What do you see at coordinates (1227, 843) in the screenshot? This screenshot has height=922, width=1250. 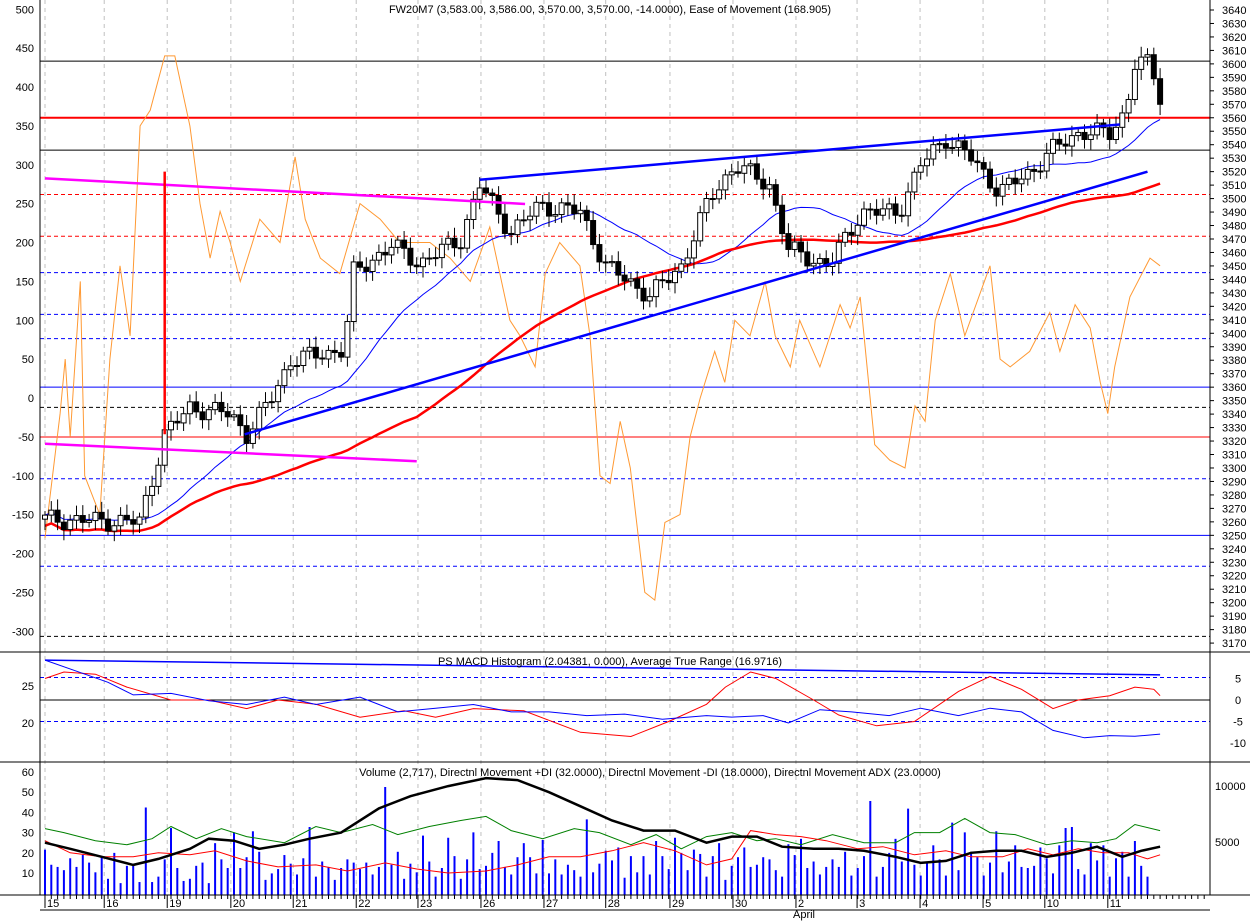 I see `volume-tick-label: 5000` at bounding box center [1227, 843].